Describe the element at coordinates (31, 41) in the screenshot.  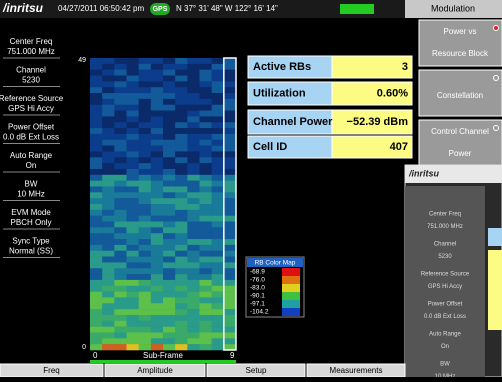
I see `param-label: Center Freq` at that location.